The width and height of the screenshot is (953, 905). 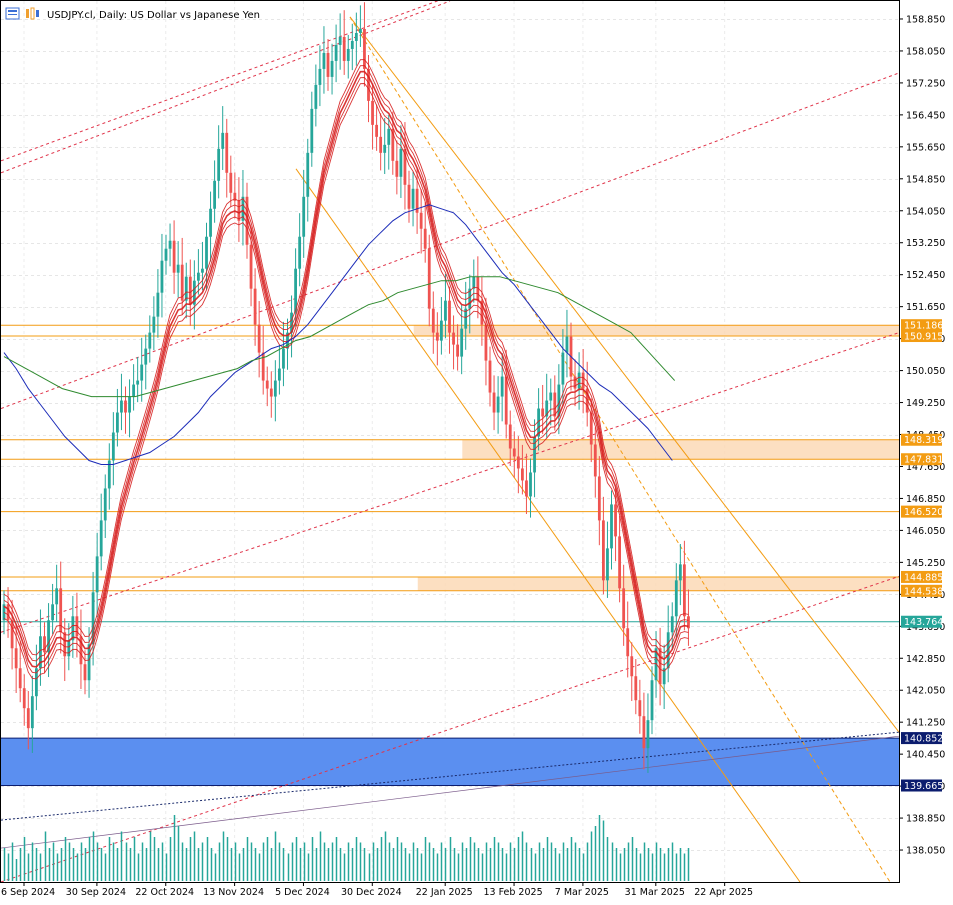 What do you see at coordinates (922, 512) in the screenshot?
I see `price-label: 146.520` at bounding box center [922, 512].